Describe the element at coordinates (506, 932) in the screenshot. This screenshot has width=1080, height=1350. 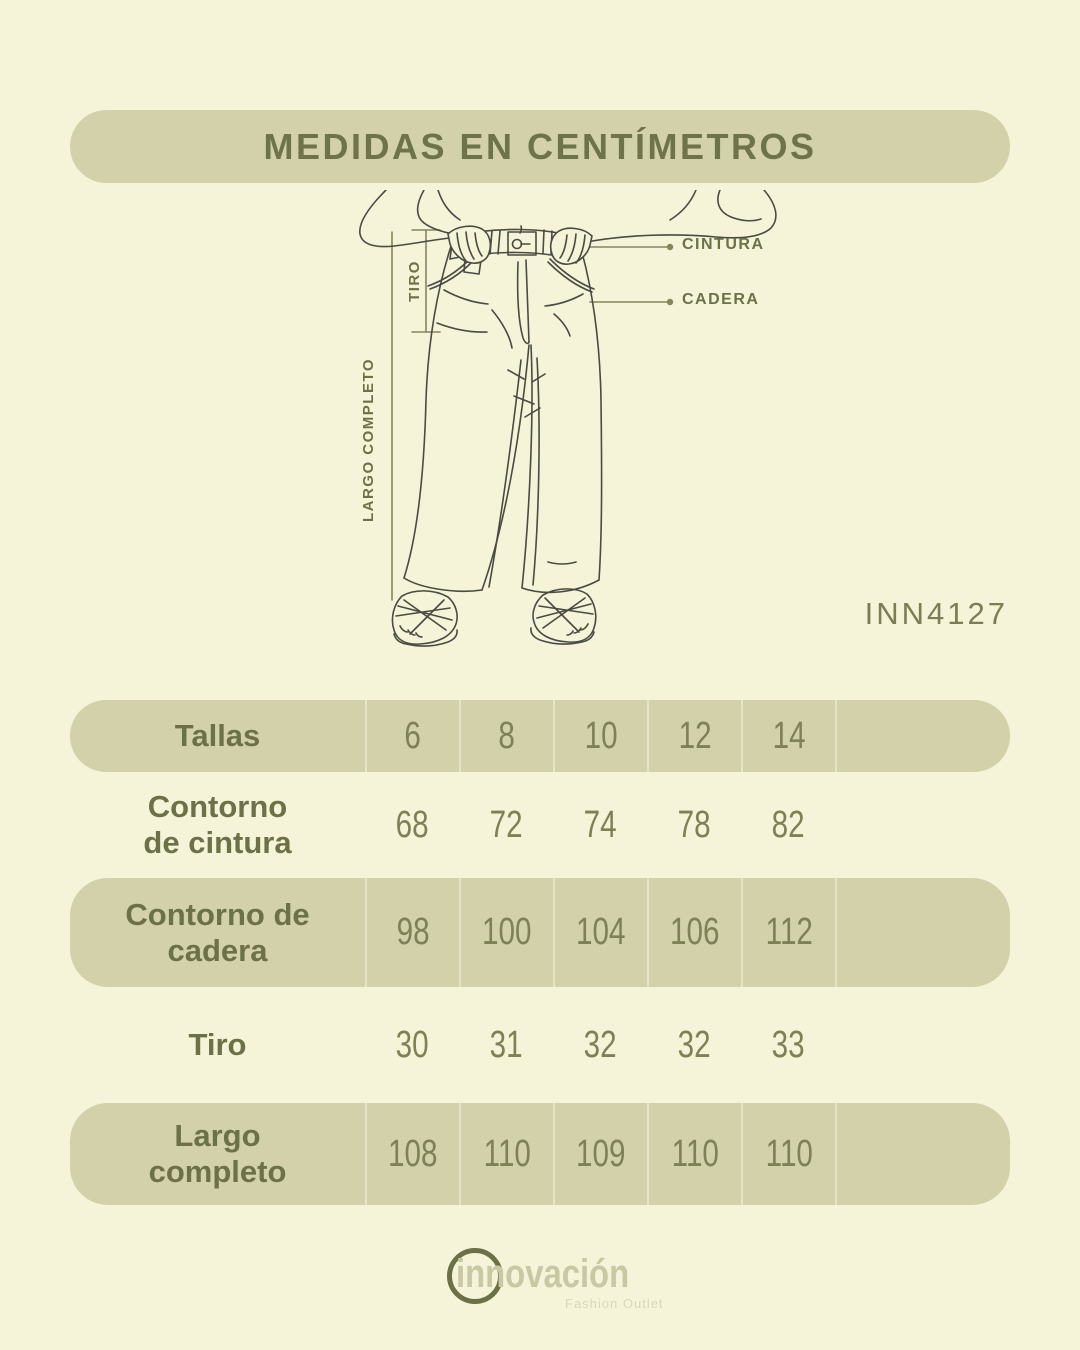
I see `size-value: 100` at that location.